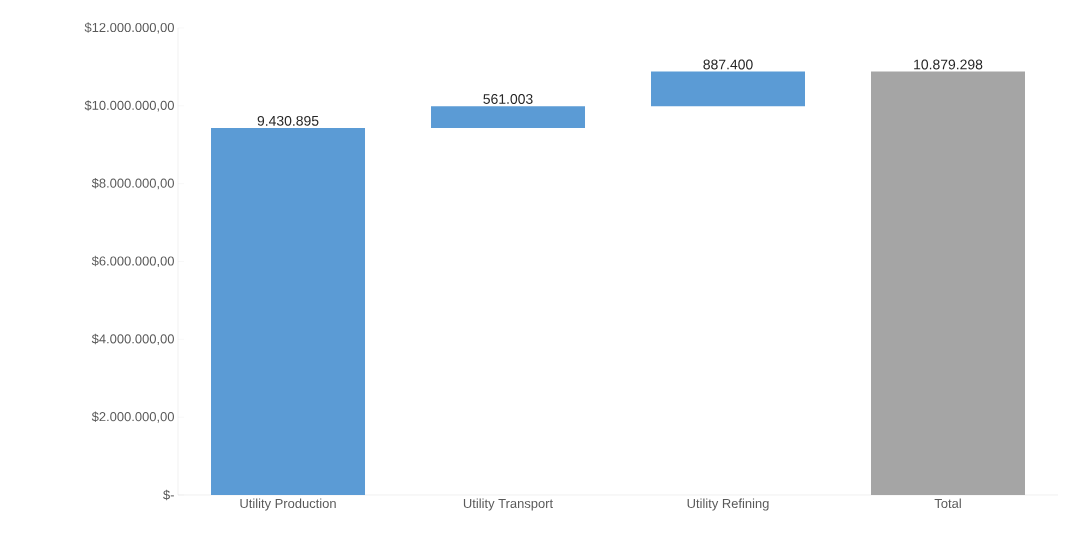  What do you see at coordinates (132, 417) in the screenshot?
I see `y-tick-label: $2.000.000,00` at bounding box center [132, 417].